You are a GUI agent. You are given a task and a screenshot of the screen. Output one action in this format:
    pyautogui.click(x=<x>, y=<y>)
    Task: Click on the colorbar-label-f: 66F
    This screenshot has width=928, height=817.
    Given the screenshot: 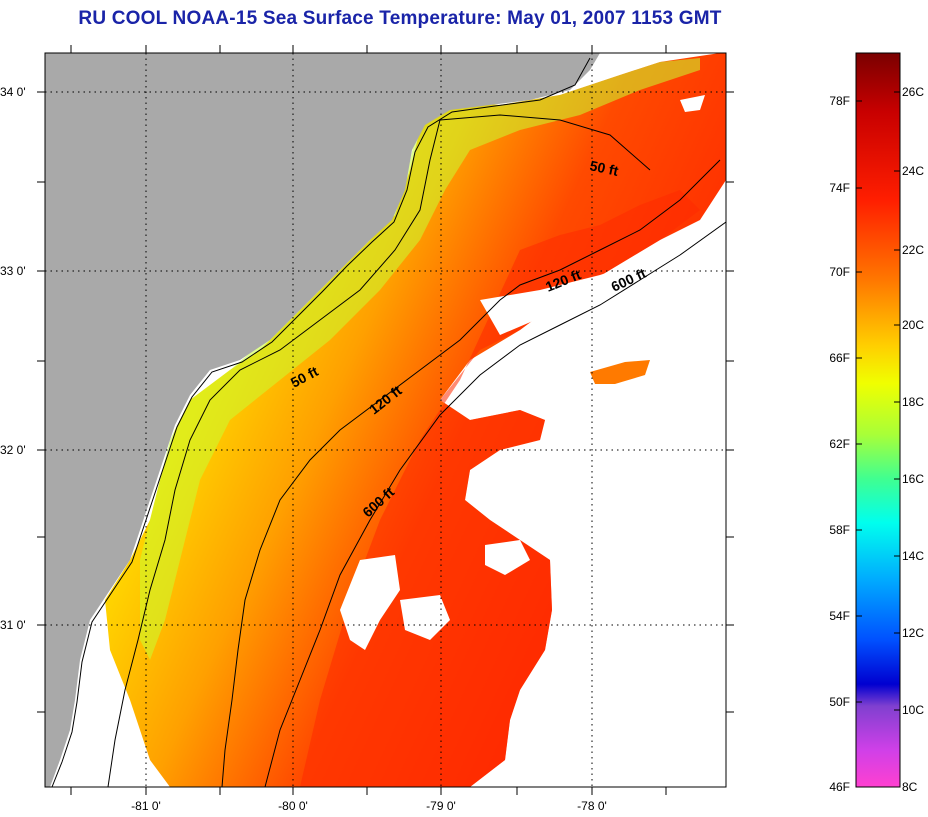 What is the action you would take?
    pyautogui.click(x=839, y=358)
    